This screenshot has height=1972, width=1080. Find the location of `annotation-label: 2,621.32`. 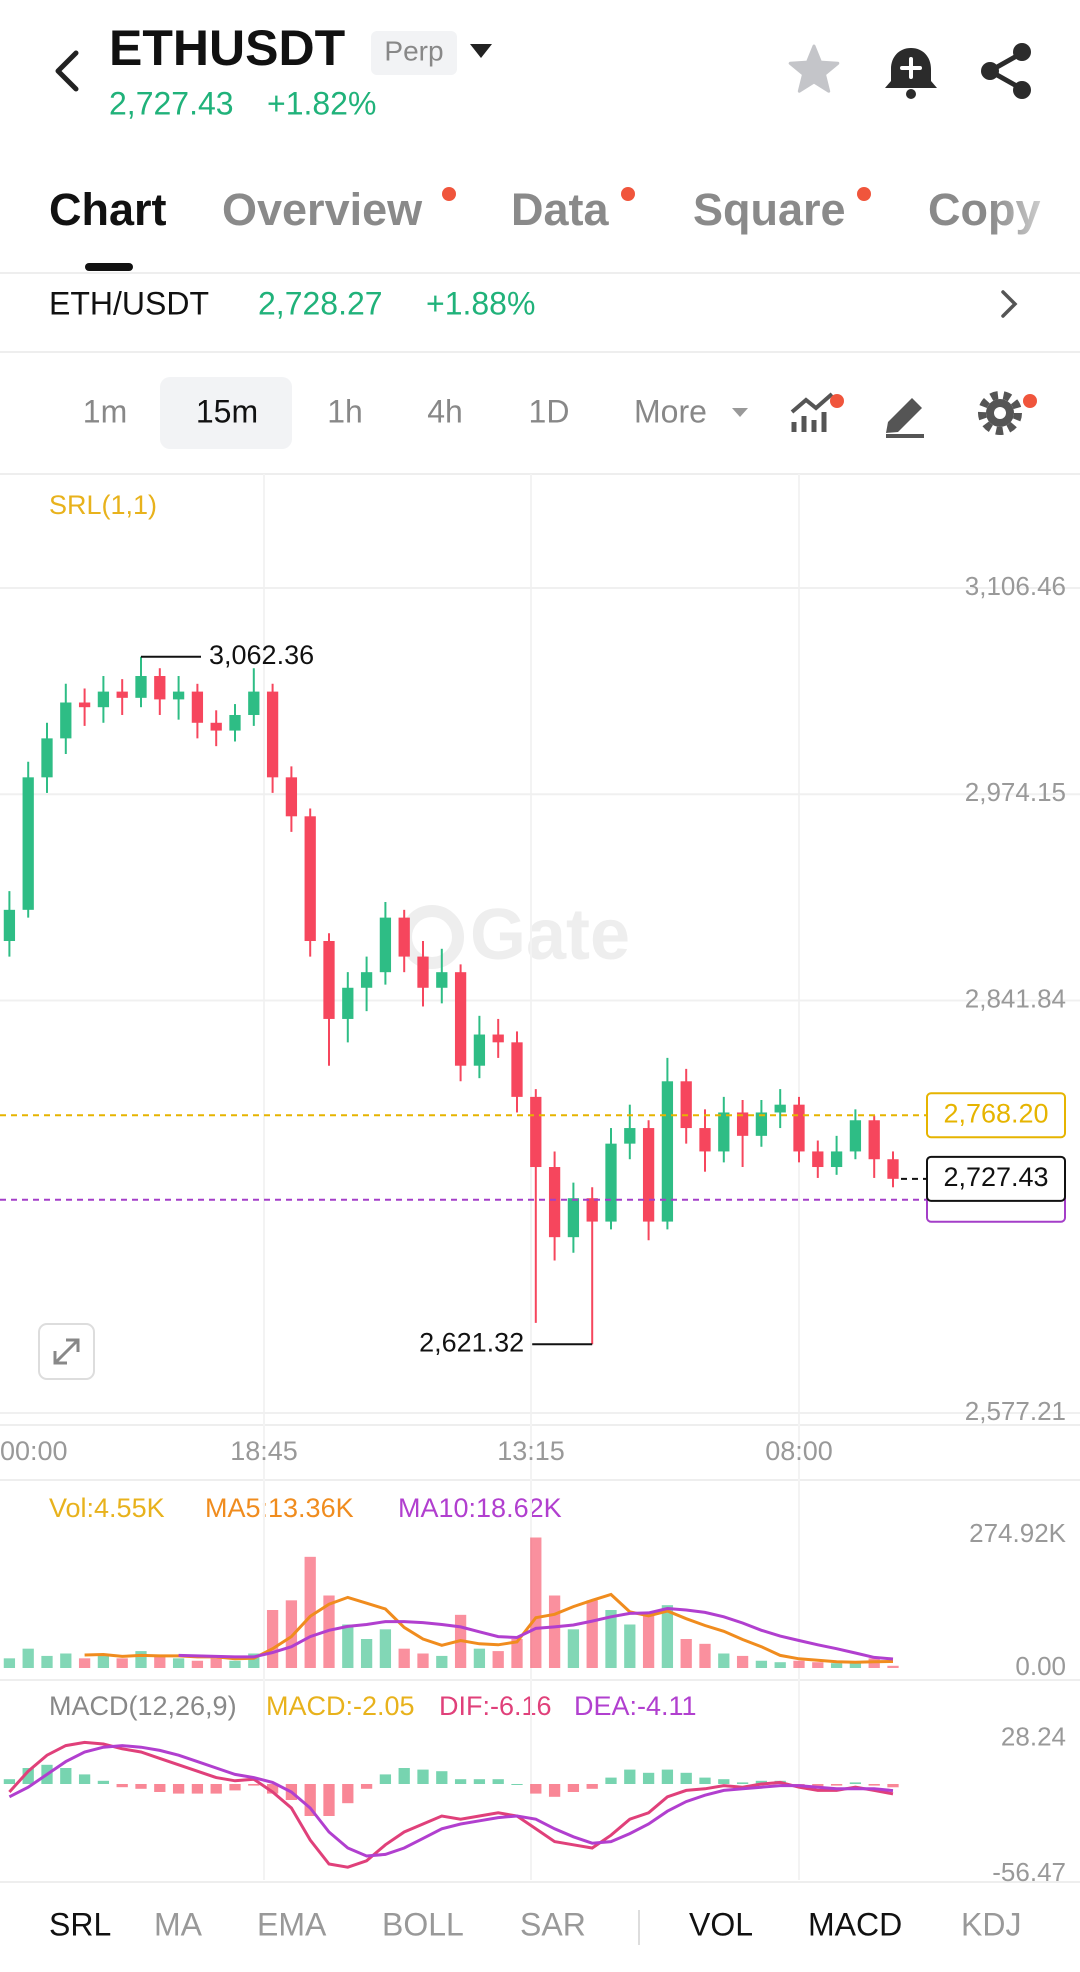

annotation-label: 2,621.32 is located at coordinates (471, 1342).